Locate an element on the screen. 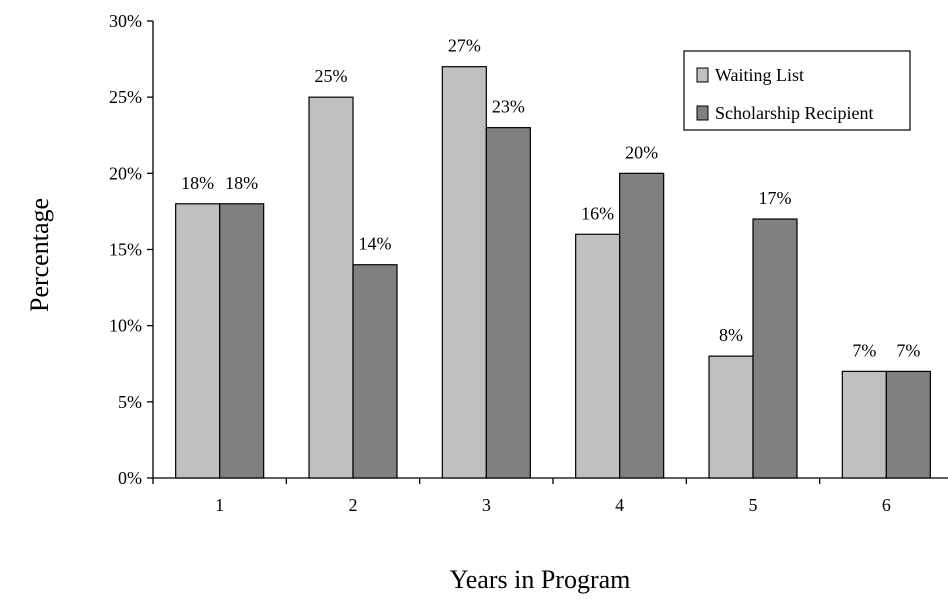  y-tick-label: 20% is located at coordinates (125, 173).